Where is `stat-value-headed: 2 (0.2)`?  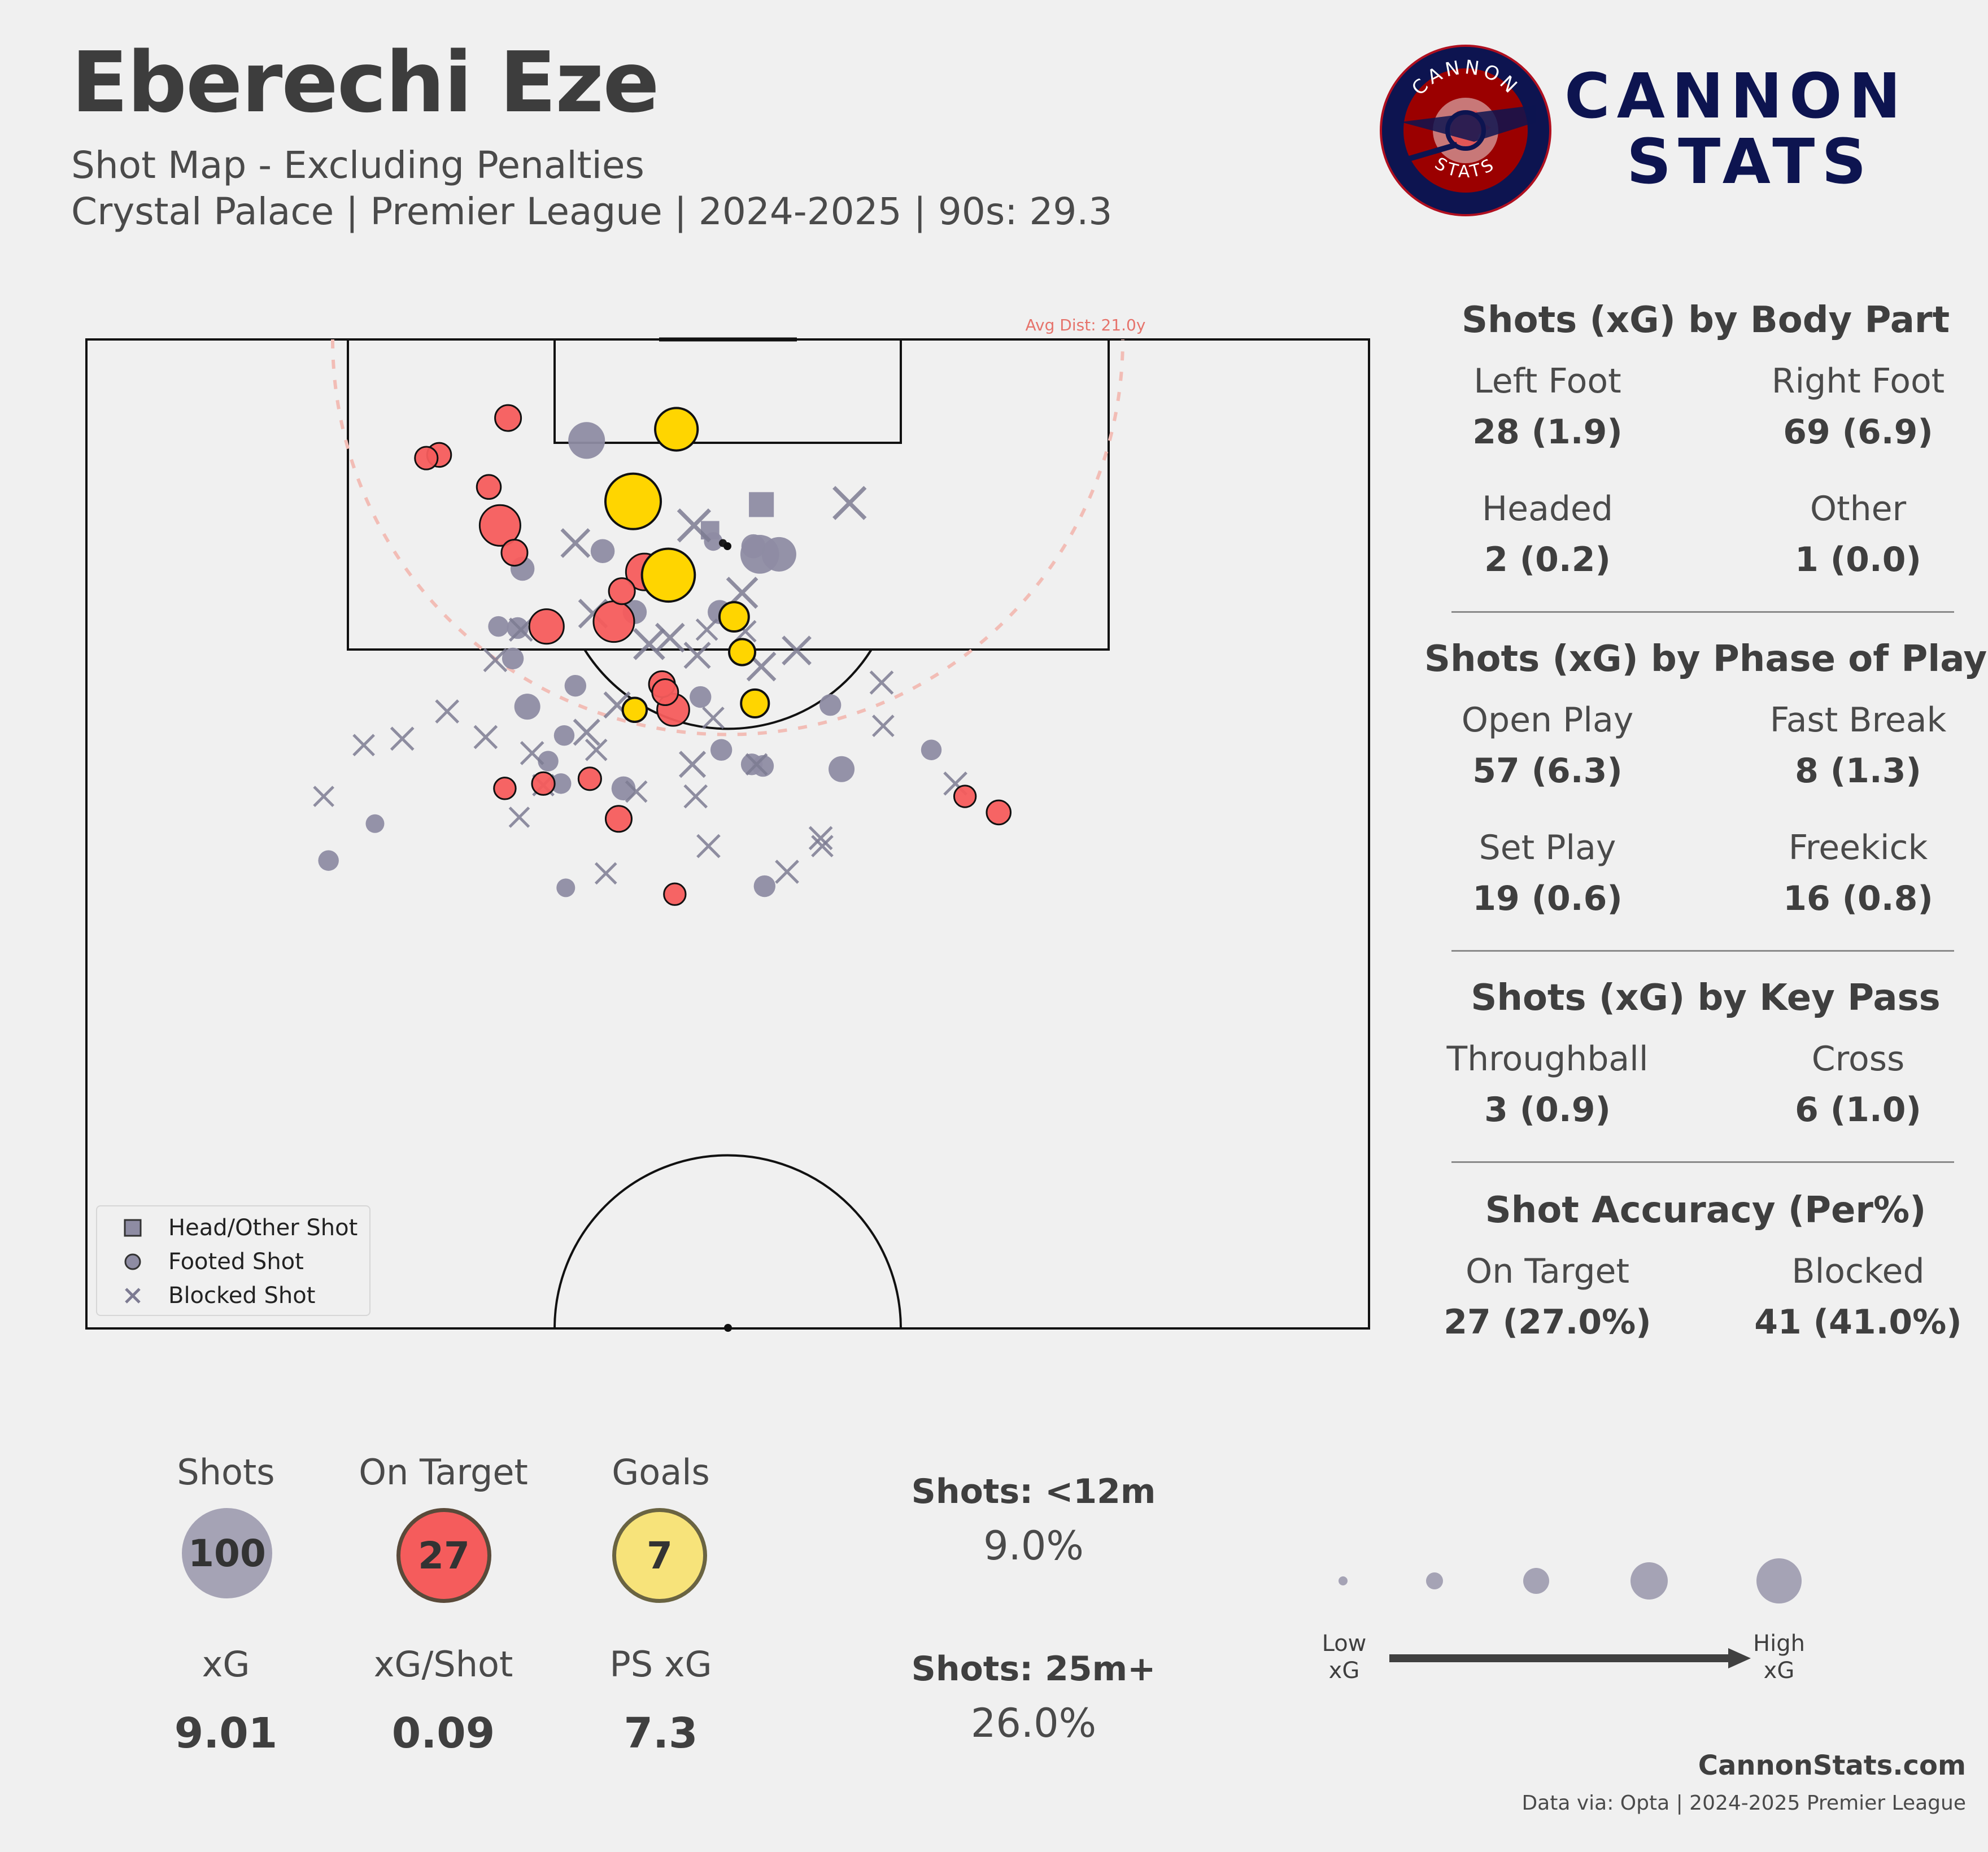
stat-value-headed: 2 (0.2) is located at coordinates (1547, 559).